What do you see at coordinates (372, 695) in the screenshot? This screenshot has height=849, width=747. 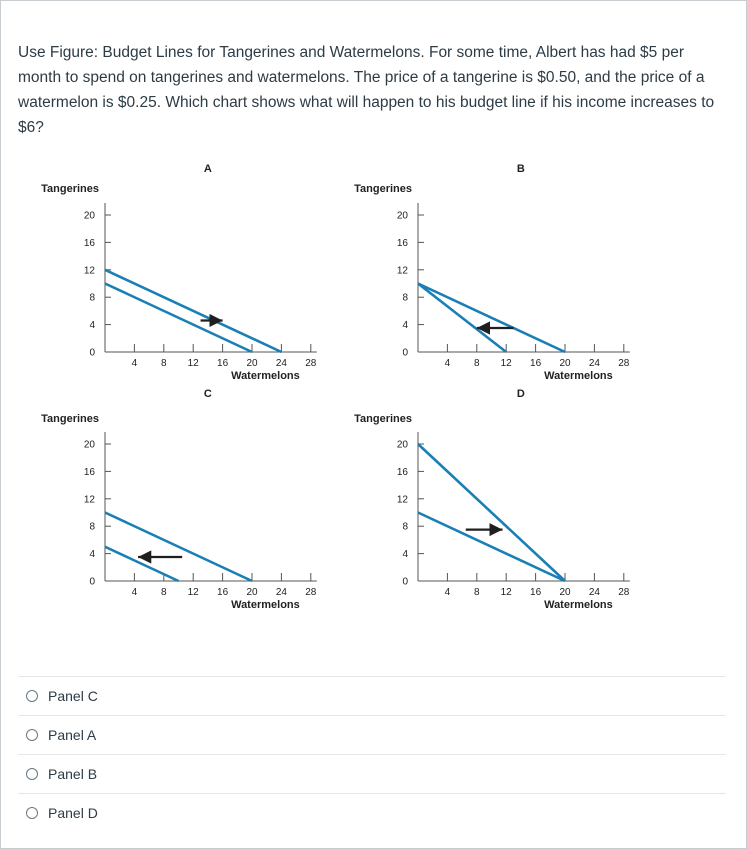 I see `answer-option-1: Panel C` at bounding box center [372, 695].